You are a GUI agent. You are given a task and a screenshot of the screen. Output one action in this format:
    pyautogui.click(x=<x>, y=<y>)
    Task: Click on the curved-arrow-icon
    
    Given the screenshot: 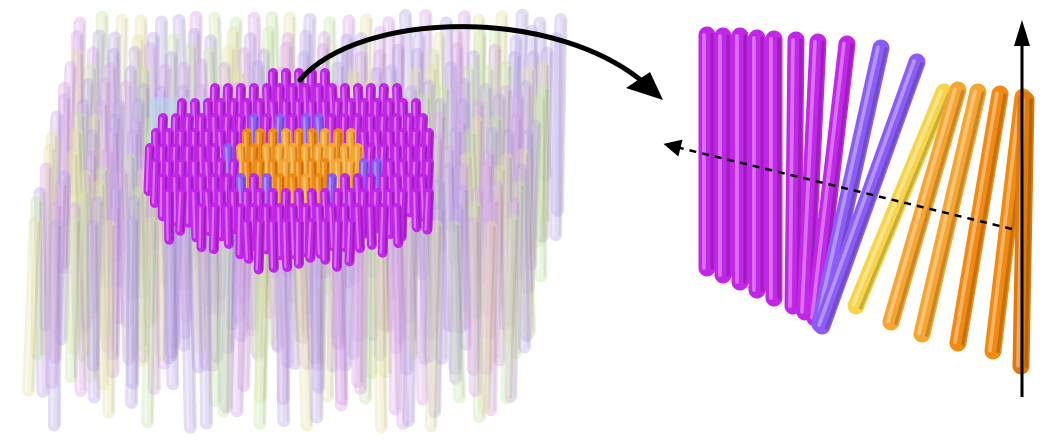 What is the action you would take?
    pyautogui.click(x=480, y=62)
    